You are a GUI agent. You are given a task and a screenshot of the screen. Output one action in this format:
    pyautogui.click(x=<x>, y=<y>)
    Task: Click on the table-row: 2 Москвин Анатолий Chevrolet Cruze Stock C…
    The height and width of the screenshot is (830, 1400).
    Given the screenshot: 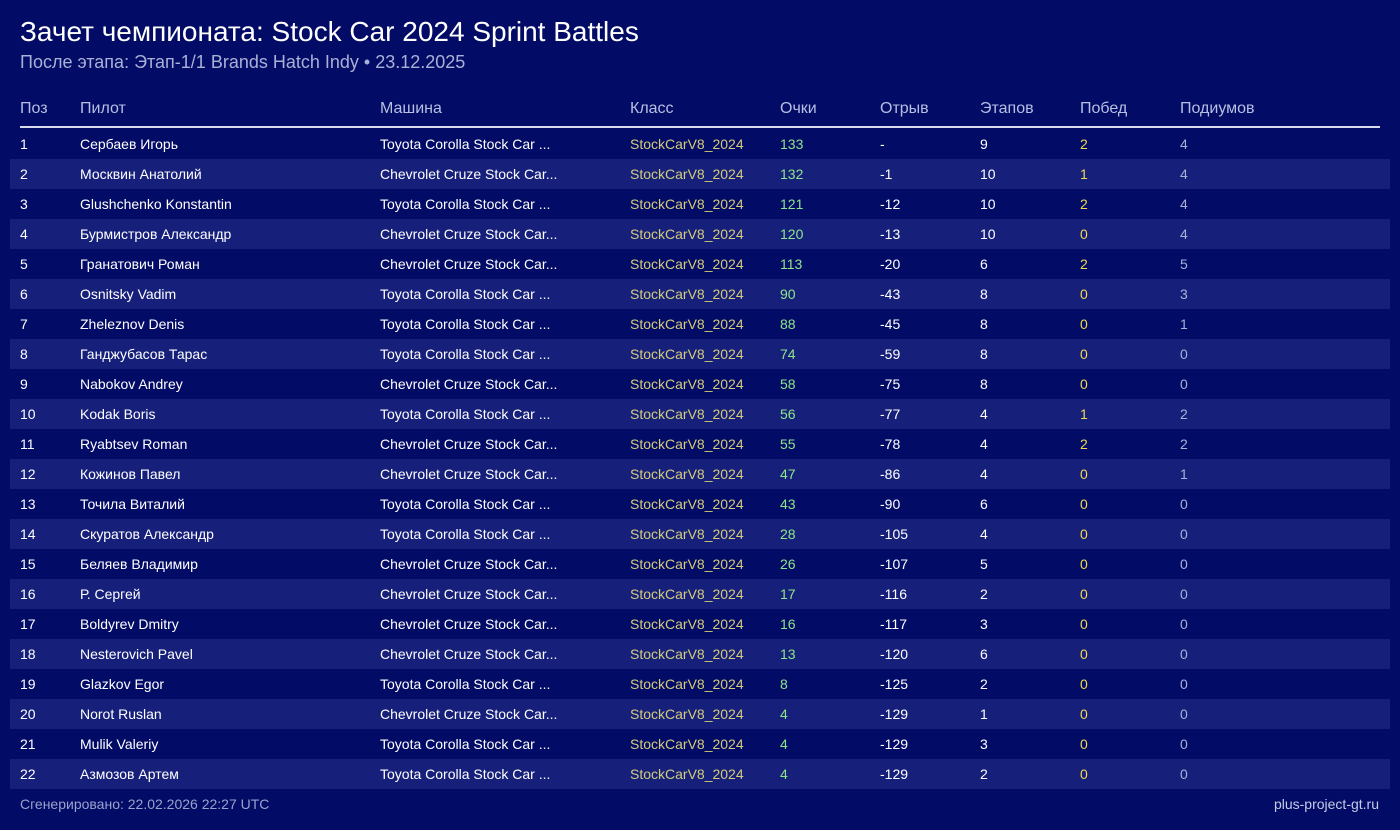 What is the action you would take?
    pyautogui.click(x=700, y=174)
    